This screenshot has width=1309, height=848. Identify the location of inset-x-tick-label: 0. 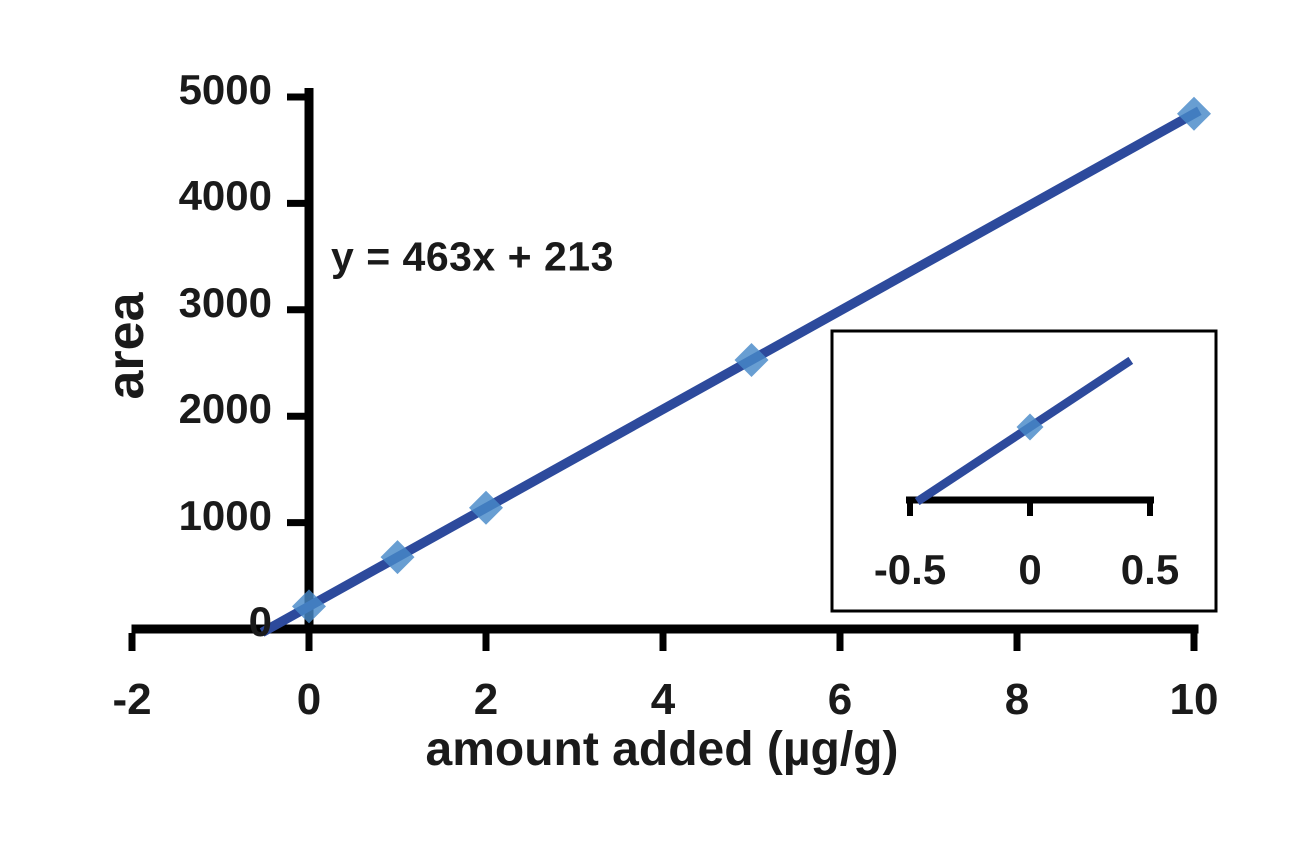
(1030, 569).